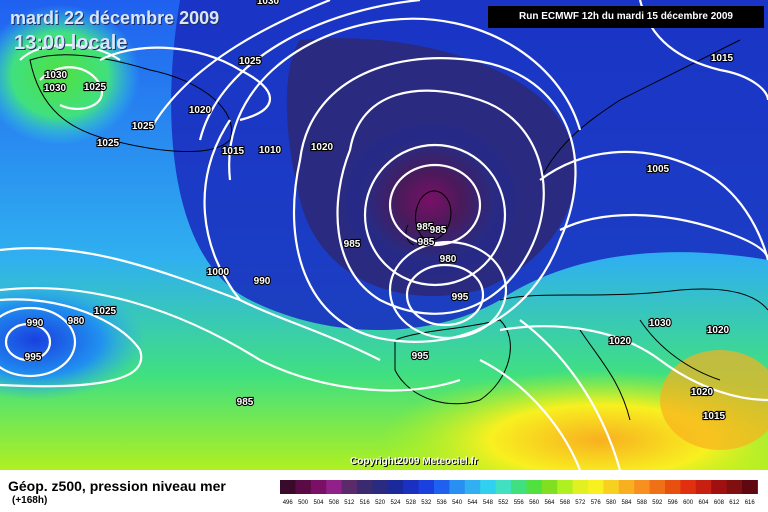  What do you see at coordinates (115, 18) in the screenshot?
I see `forecast-date: mardi 22 décembre 2009` at bounding box center [115, 18].